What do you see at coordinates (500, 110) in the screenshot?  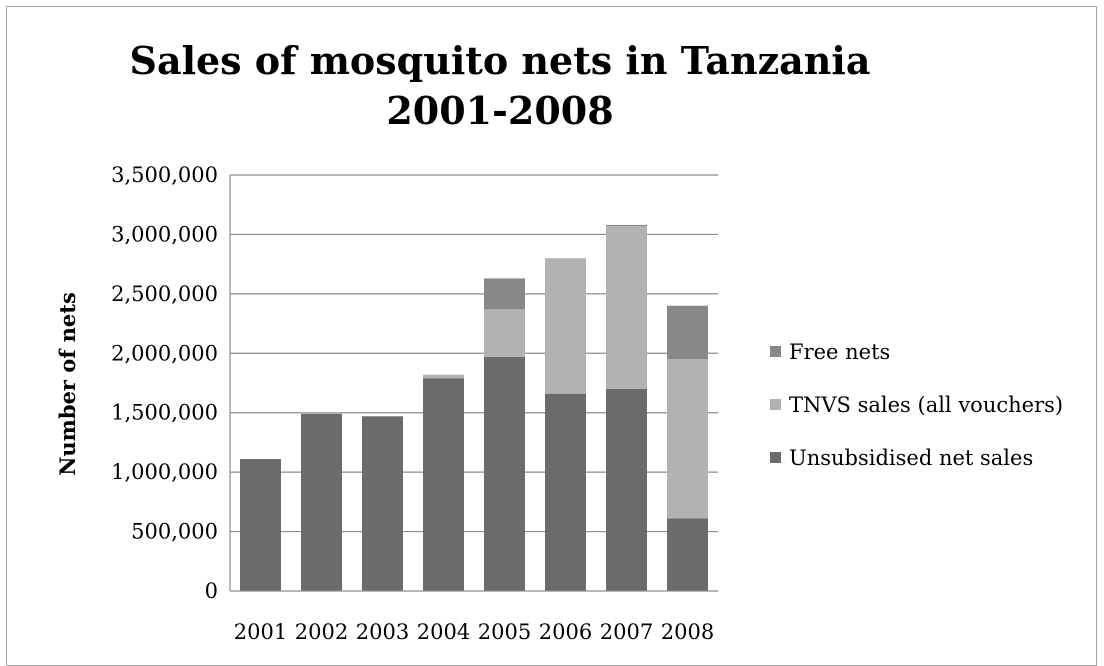 I see `chart-title-line2: 2001-2008` at bounding box center [500, 110].